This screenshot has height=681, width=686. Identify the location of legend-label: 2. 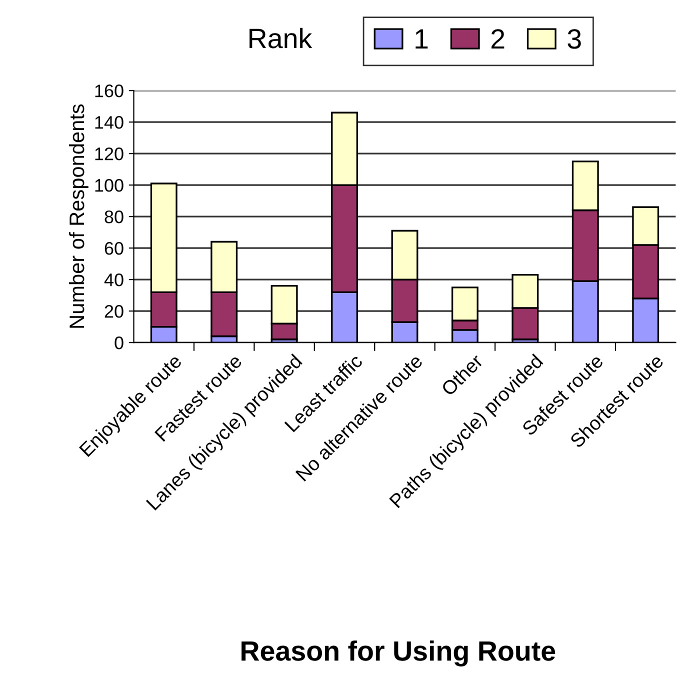
(498, 39).